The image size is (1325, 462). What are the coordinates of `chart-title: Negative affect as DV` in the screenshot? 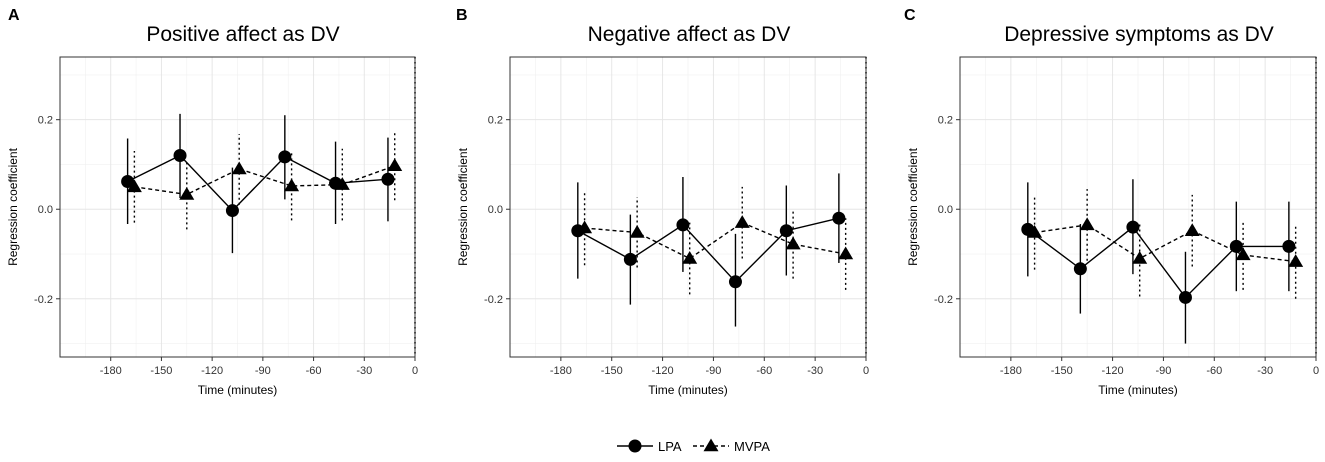 It's located at (689, 34).